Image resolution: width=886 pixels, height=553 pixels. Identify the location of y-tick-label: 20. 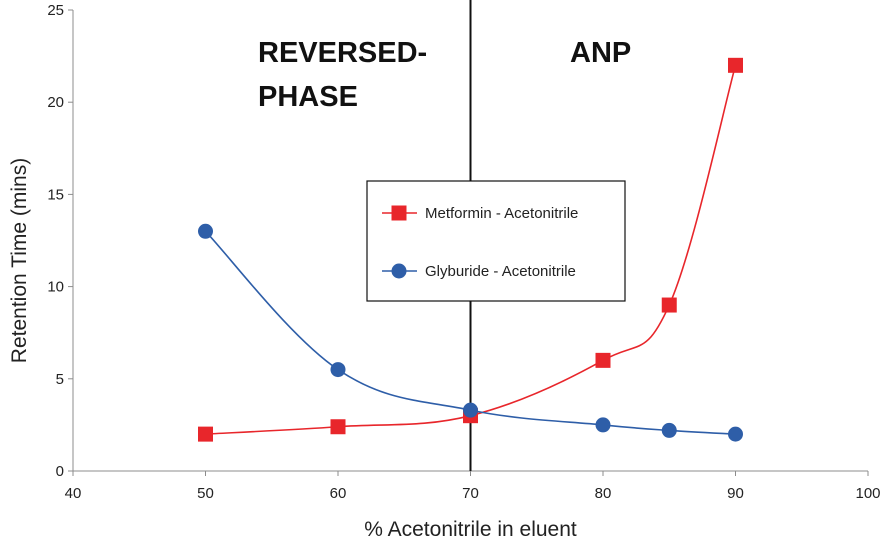
(55, 102).